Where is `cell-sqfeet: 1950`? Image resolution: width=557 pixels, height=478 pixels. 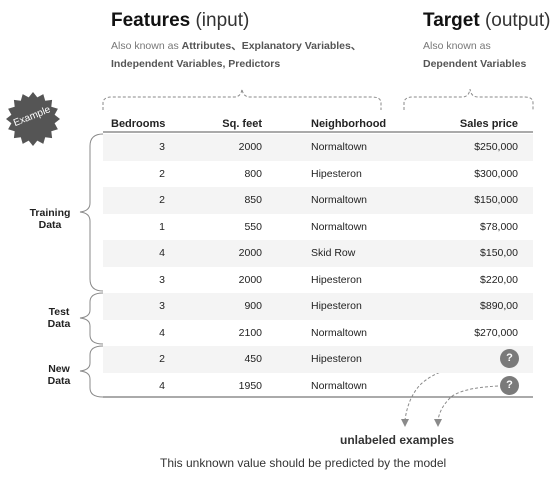 cell-sqfeet: 1950 is located at coordinates (250, 385).